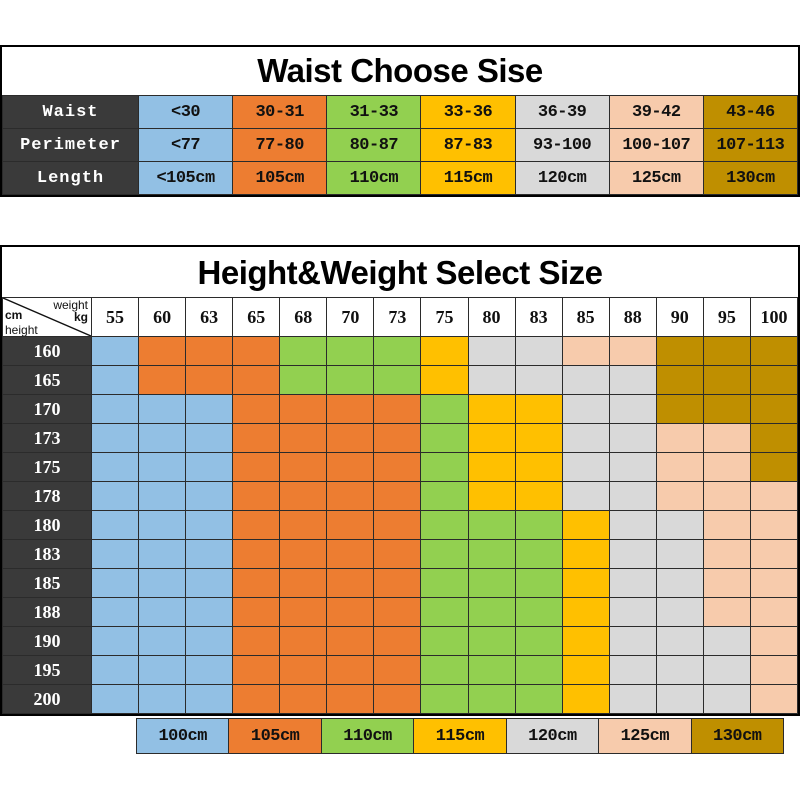  I want to click on waist-table-title: Waist Choose Sise, so click(400, 71).